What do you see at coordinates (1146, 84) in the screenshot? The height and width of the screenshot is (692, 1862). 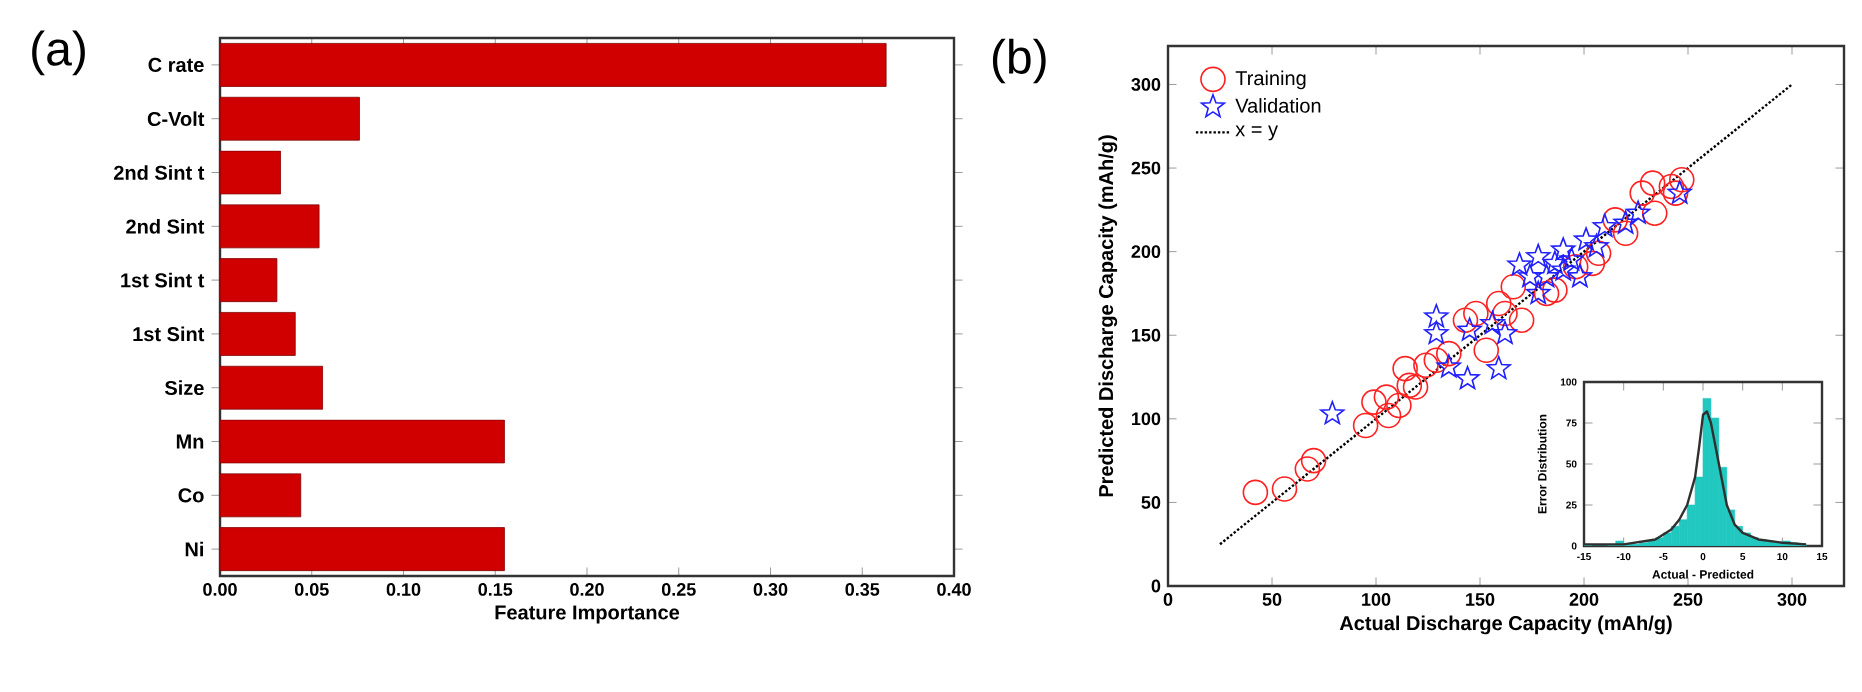 I see `y-tick-label: 300` at bounding box center [1146, 84].